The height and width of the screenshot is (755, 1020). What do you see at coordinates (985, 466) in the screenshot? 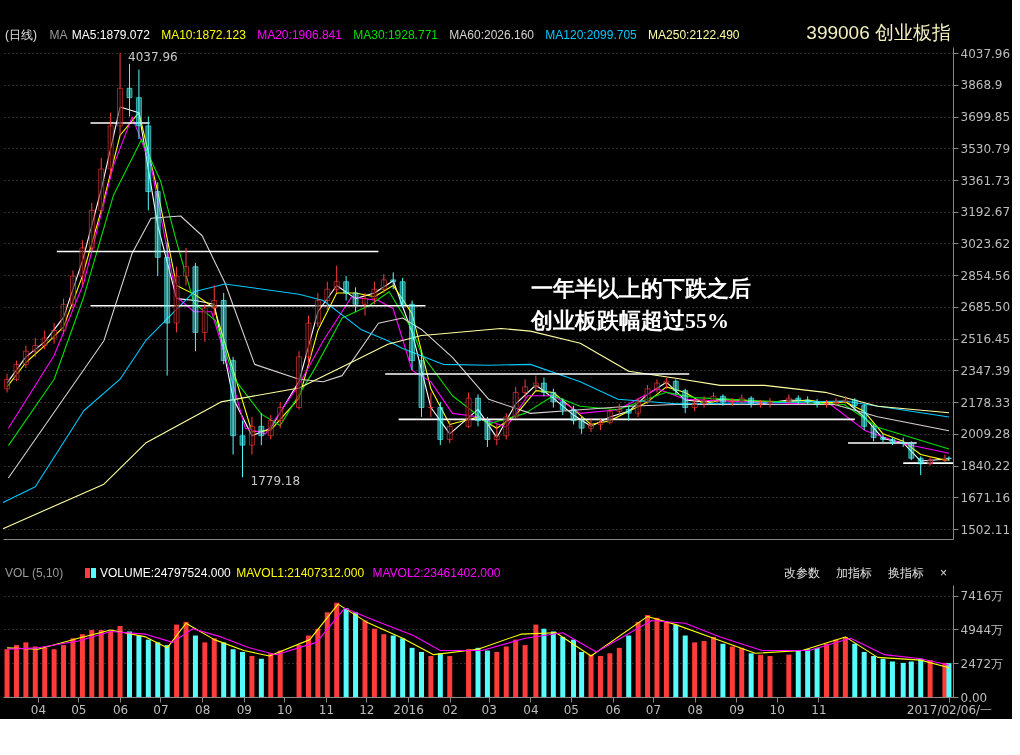
I see `y-tick-label: 1840.22` at bounding box center [985, 466].